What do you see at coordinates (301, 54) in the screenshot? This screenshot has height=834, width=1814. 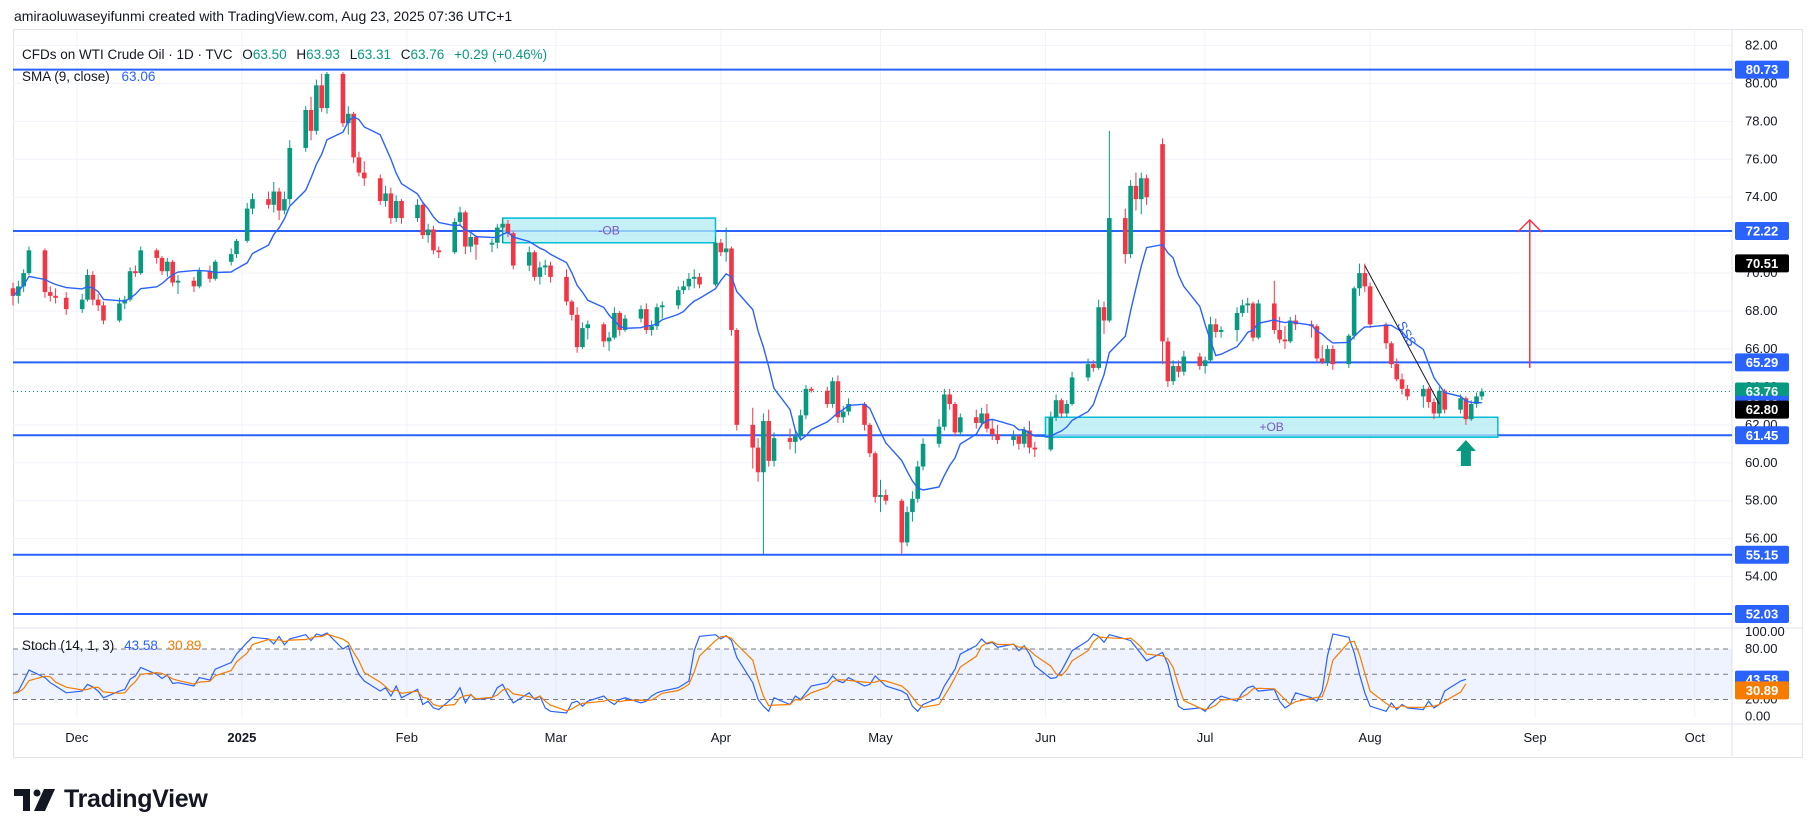 I see `legend-high-label: H` at bounding box center [301, 54].